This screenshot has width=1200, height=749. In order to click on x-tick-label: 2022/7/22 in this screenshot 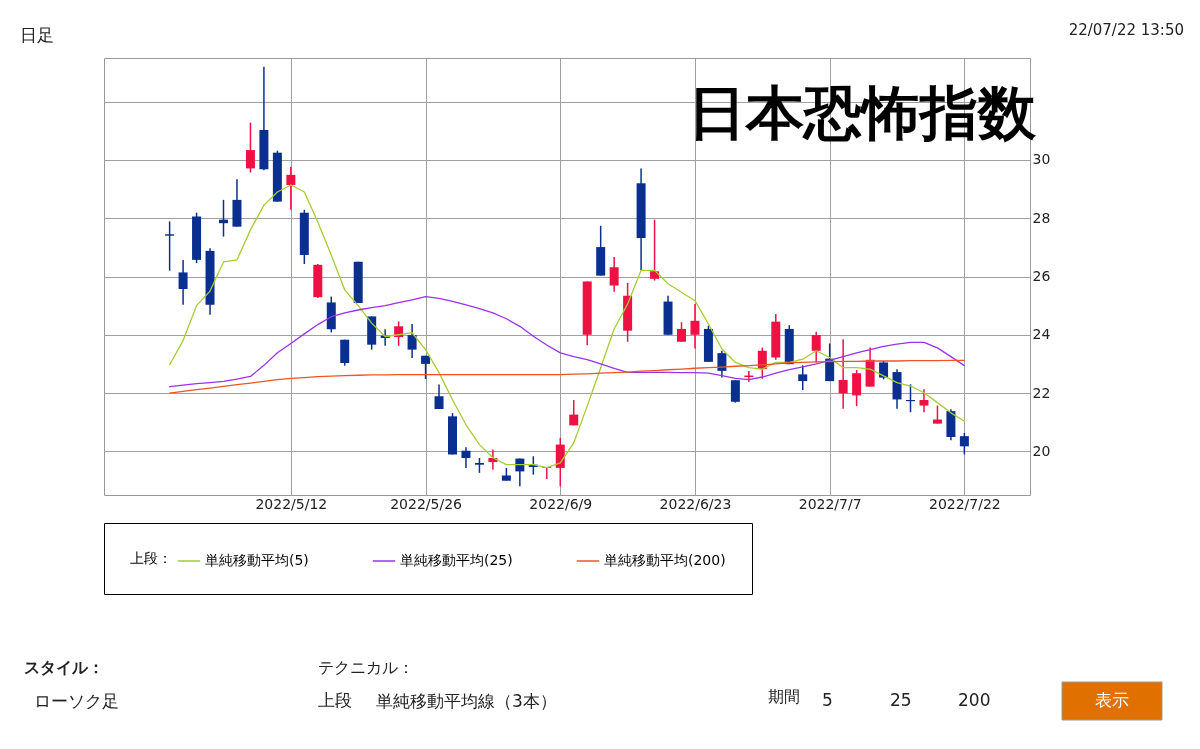, I will do `click(964, 503)`.